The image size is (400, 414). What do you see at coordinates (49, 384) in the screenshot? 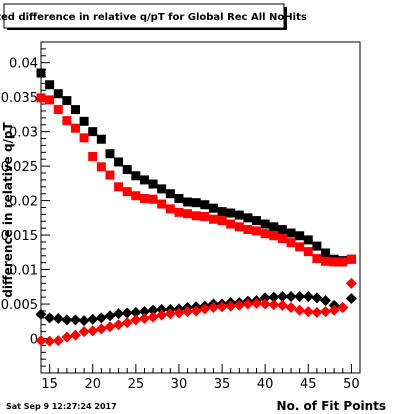
I see `x-tick-label: 15` at bounding box center [49, 384].